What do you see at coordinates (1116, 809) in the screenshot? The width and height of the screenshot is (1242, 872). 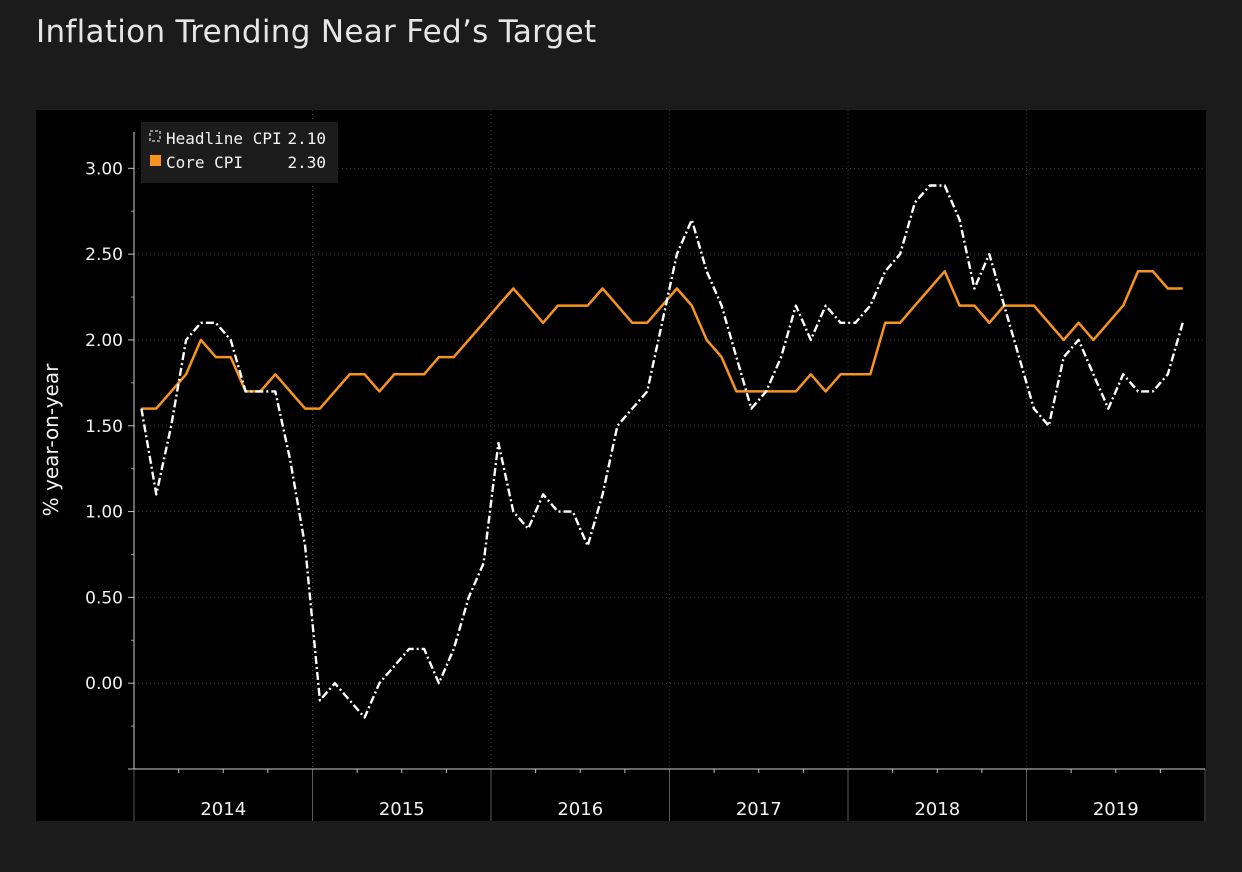 I see `x-tick-label: 2019` at bounding box center [1116, 809].